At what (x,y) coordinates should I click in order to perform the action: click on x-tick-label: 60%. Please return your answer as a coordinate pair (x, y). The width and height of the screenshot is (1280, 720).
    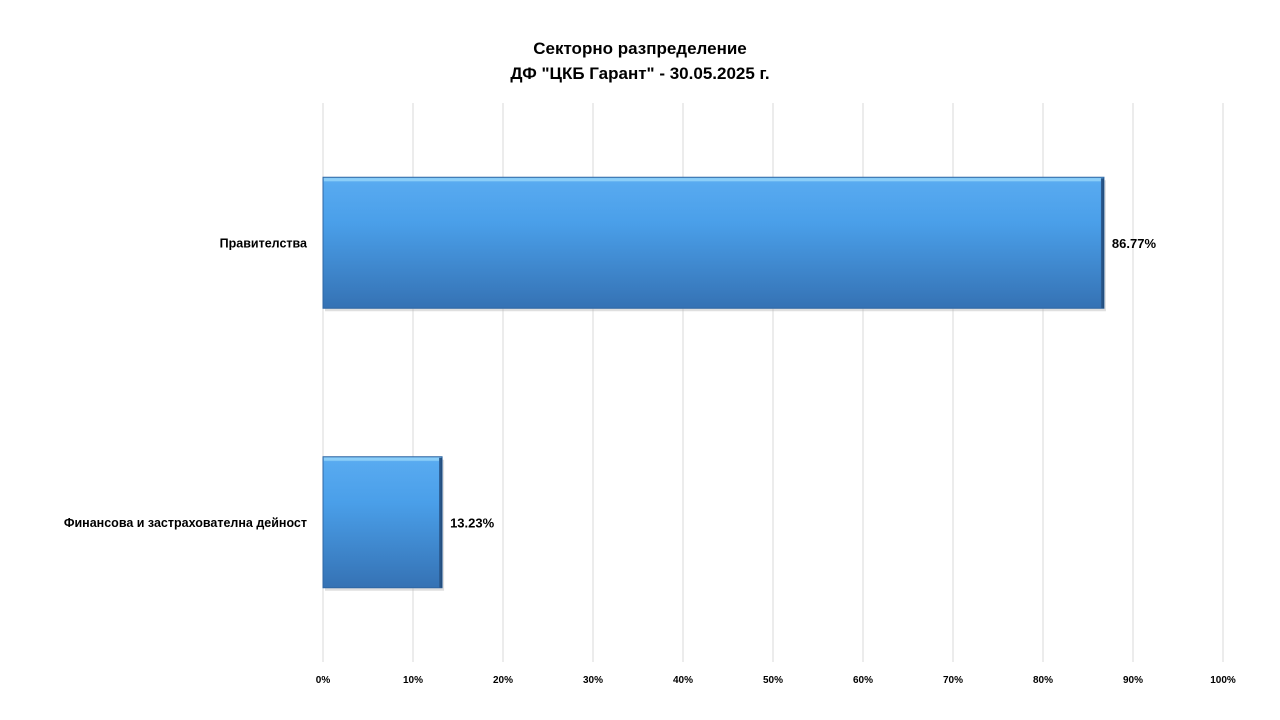
    Looking at the image, I should click on (863, 680).